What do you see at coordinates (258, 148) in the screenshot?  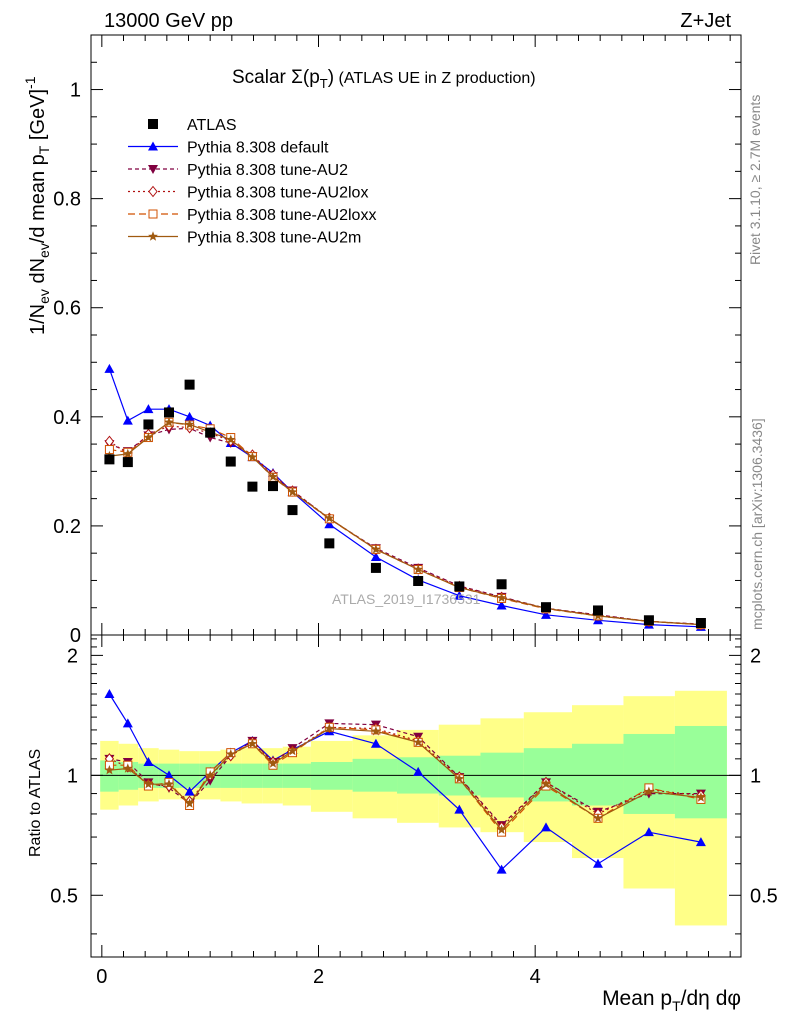 I see `legend-label: Pythia 8.308 default` at bounding box center [258, 148].